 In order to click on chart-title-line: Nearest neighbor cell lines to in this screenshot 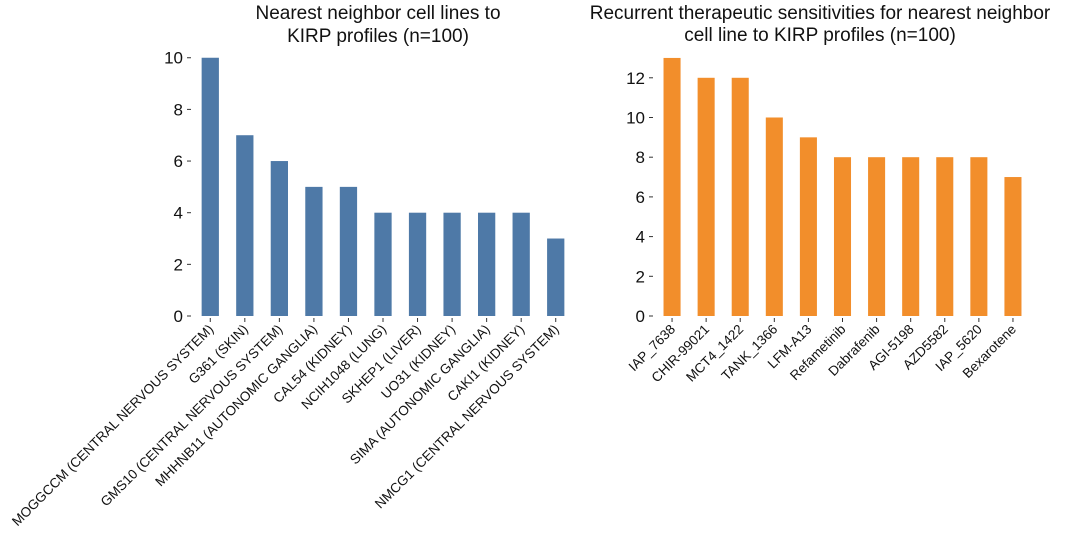, I will do `click(377, 13)`.